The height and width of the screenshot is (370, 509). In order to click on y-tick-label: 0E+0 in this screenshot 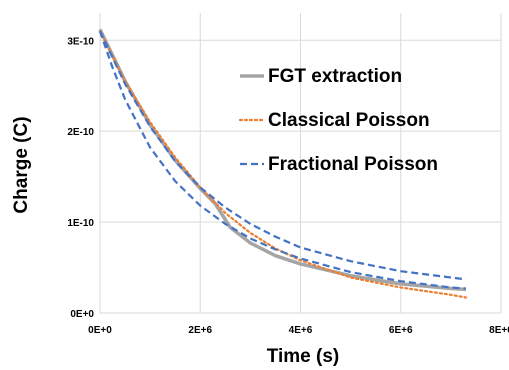, I will do `click(82, 314)`.